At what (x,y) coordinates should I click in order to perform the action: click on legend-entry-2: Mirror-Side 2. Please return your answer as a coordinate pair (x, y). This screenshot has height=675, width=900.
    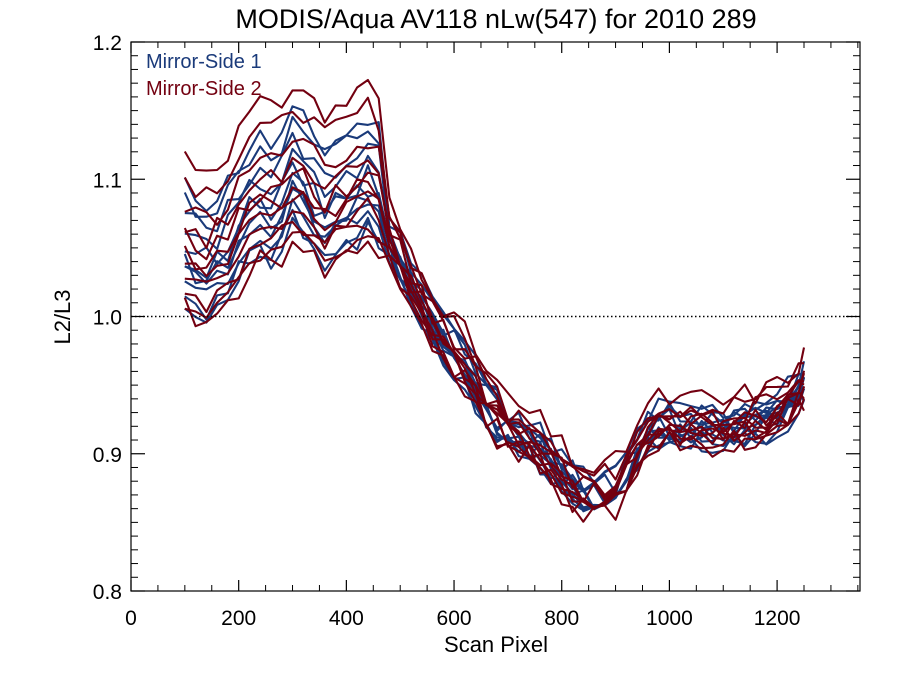
    Looking at the image, I should click on (204, 89).